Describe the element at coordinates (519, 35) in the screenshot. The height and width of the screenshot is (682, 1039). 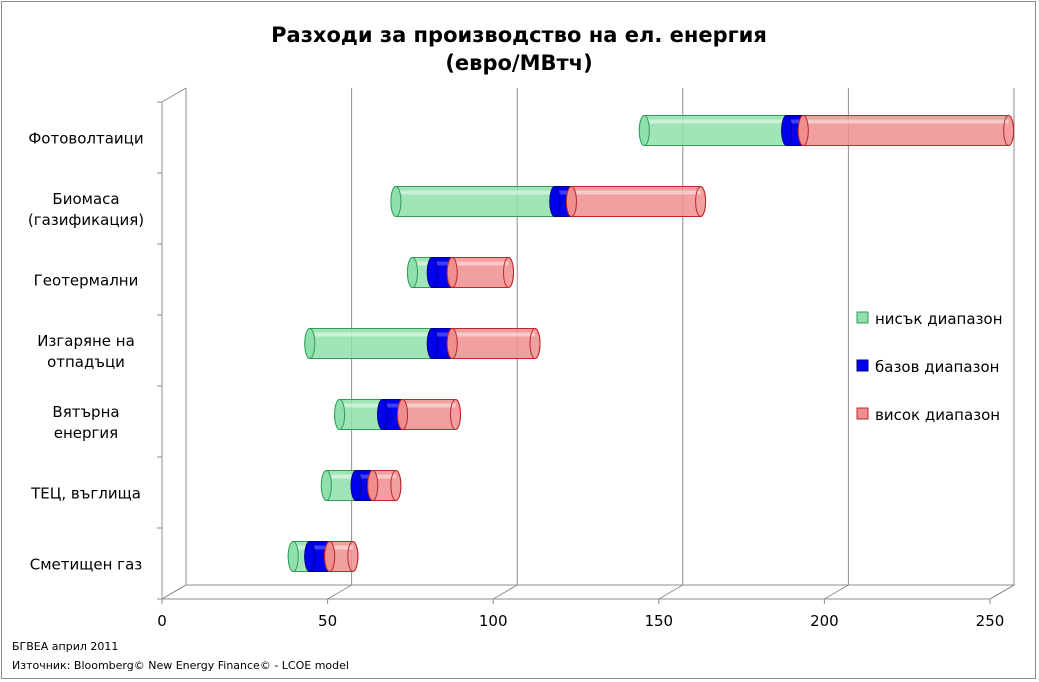
I see `chart-title-line-1: Разходи за производство на ел. енергия` at that location.